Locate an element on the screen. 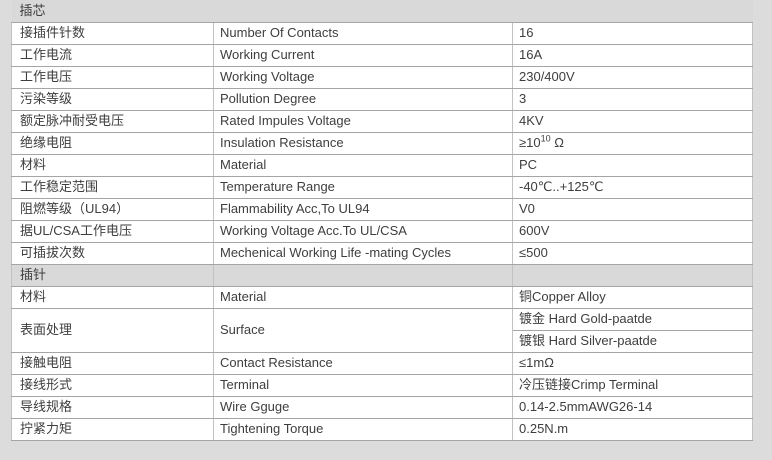  spec-value: ≤1mΩ is located at coordinates (632, 363).